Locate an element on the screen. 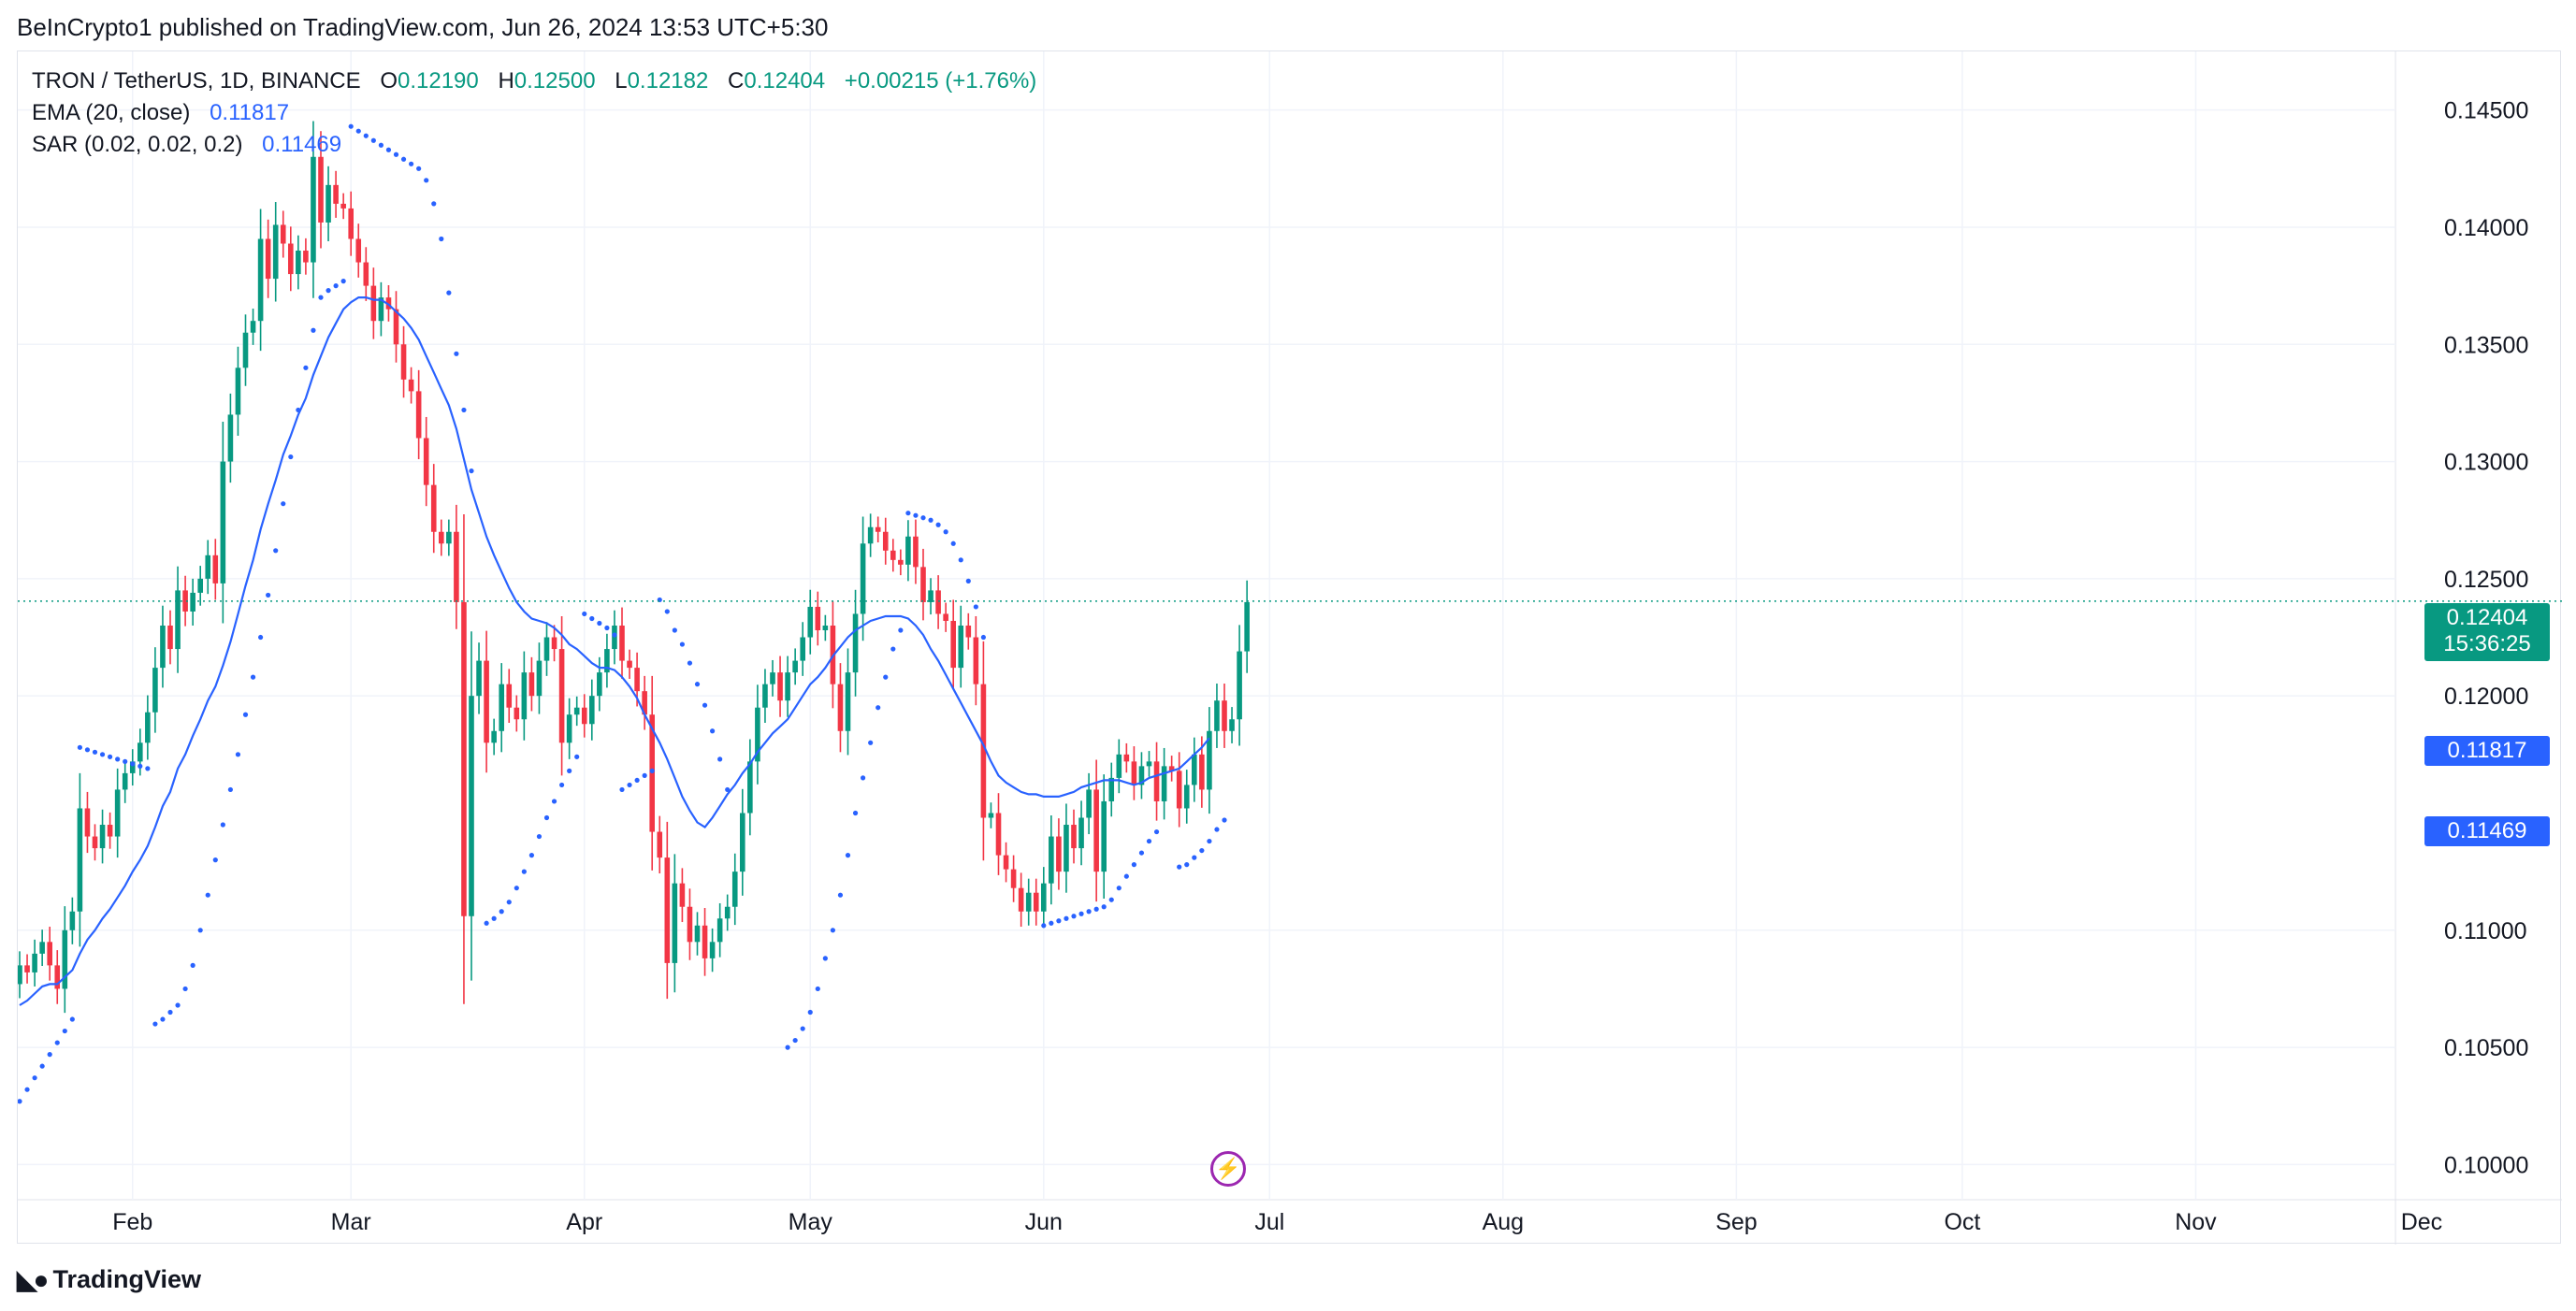  legend-close: 0.12404 is located at coordinates (785, 81).